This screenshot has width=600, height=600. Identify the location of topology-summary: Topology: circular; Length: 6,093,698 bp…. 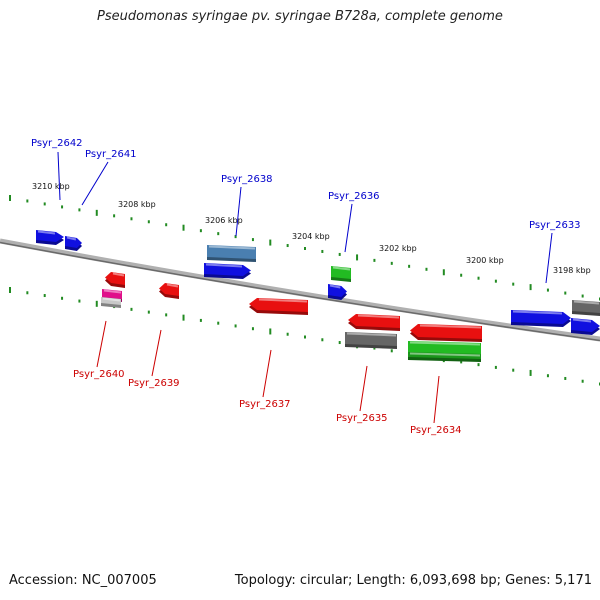
(413, 580).